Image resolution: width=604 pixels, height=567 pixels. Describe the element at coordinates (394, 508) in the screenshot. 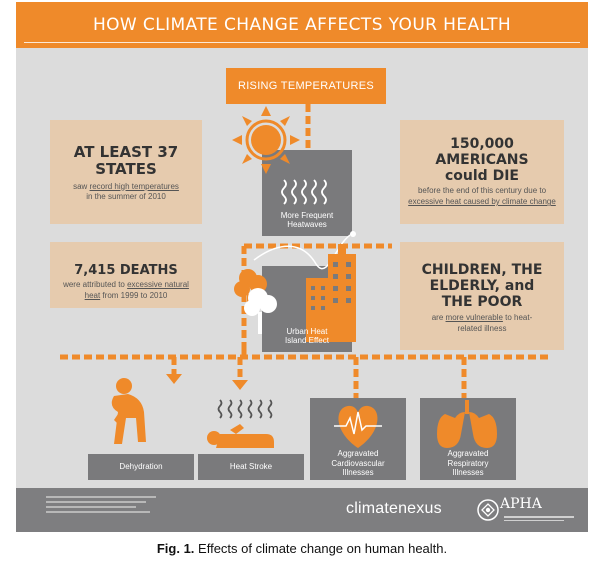

I see `climatenexus-logo: climatenexus` at that location.